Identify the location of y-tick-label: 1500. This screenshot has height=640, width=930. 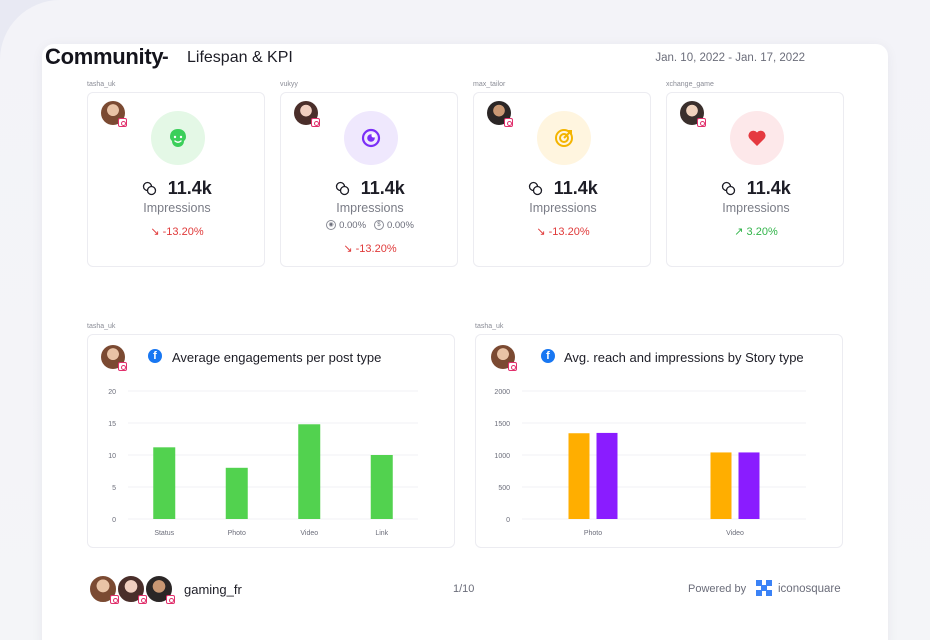
(502, 424).